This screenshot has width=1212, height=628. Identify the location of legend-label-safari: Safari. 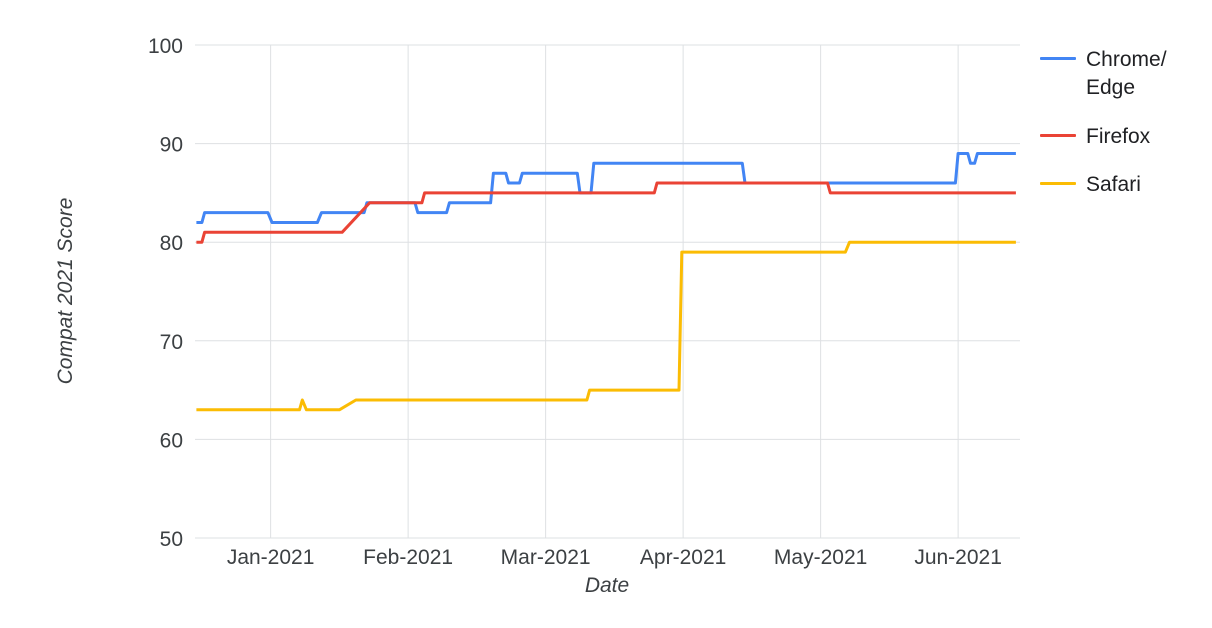
(1113, 185).